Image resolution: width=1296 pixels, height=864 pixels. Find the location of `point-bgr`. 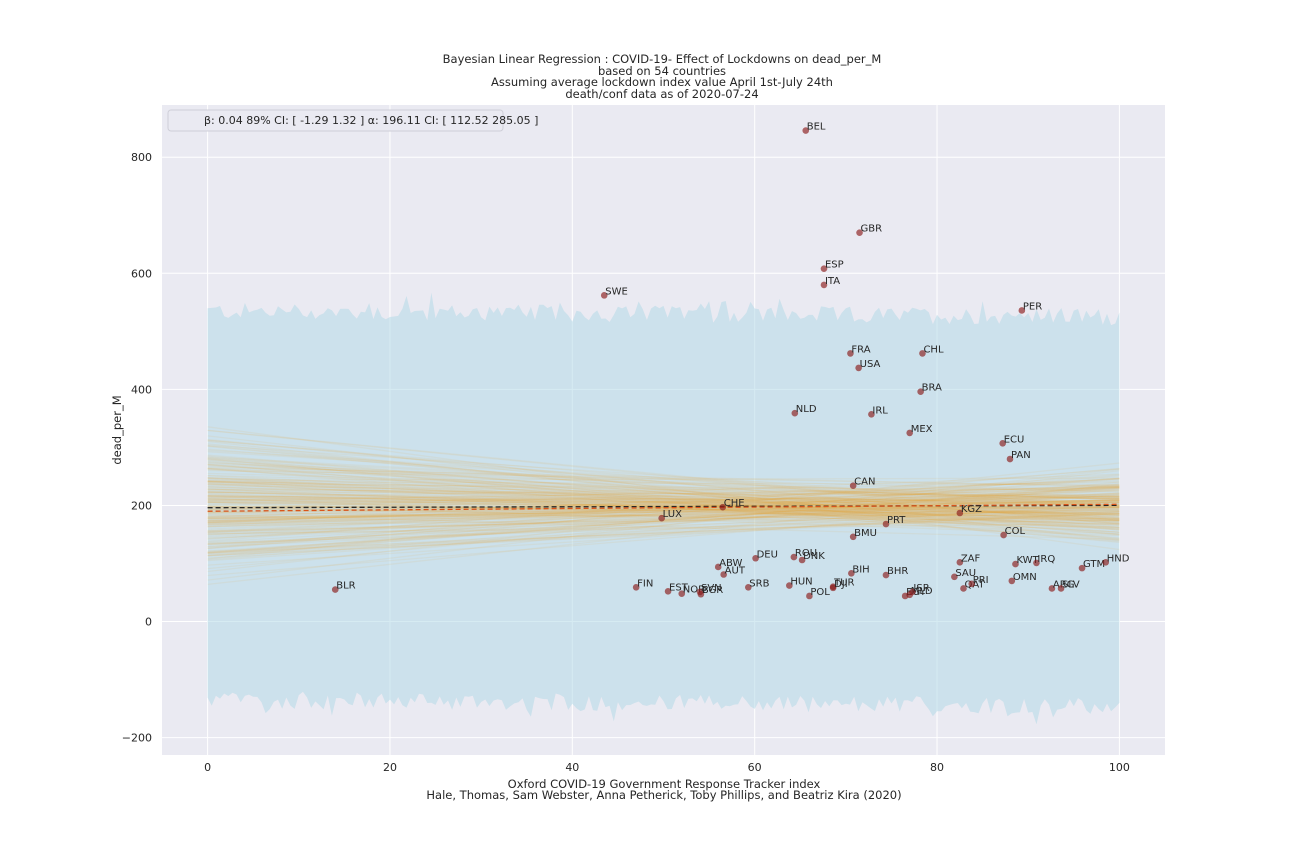

point-bgr is located at coordinates (701, 594).